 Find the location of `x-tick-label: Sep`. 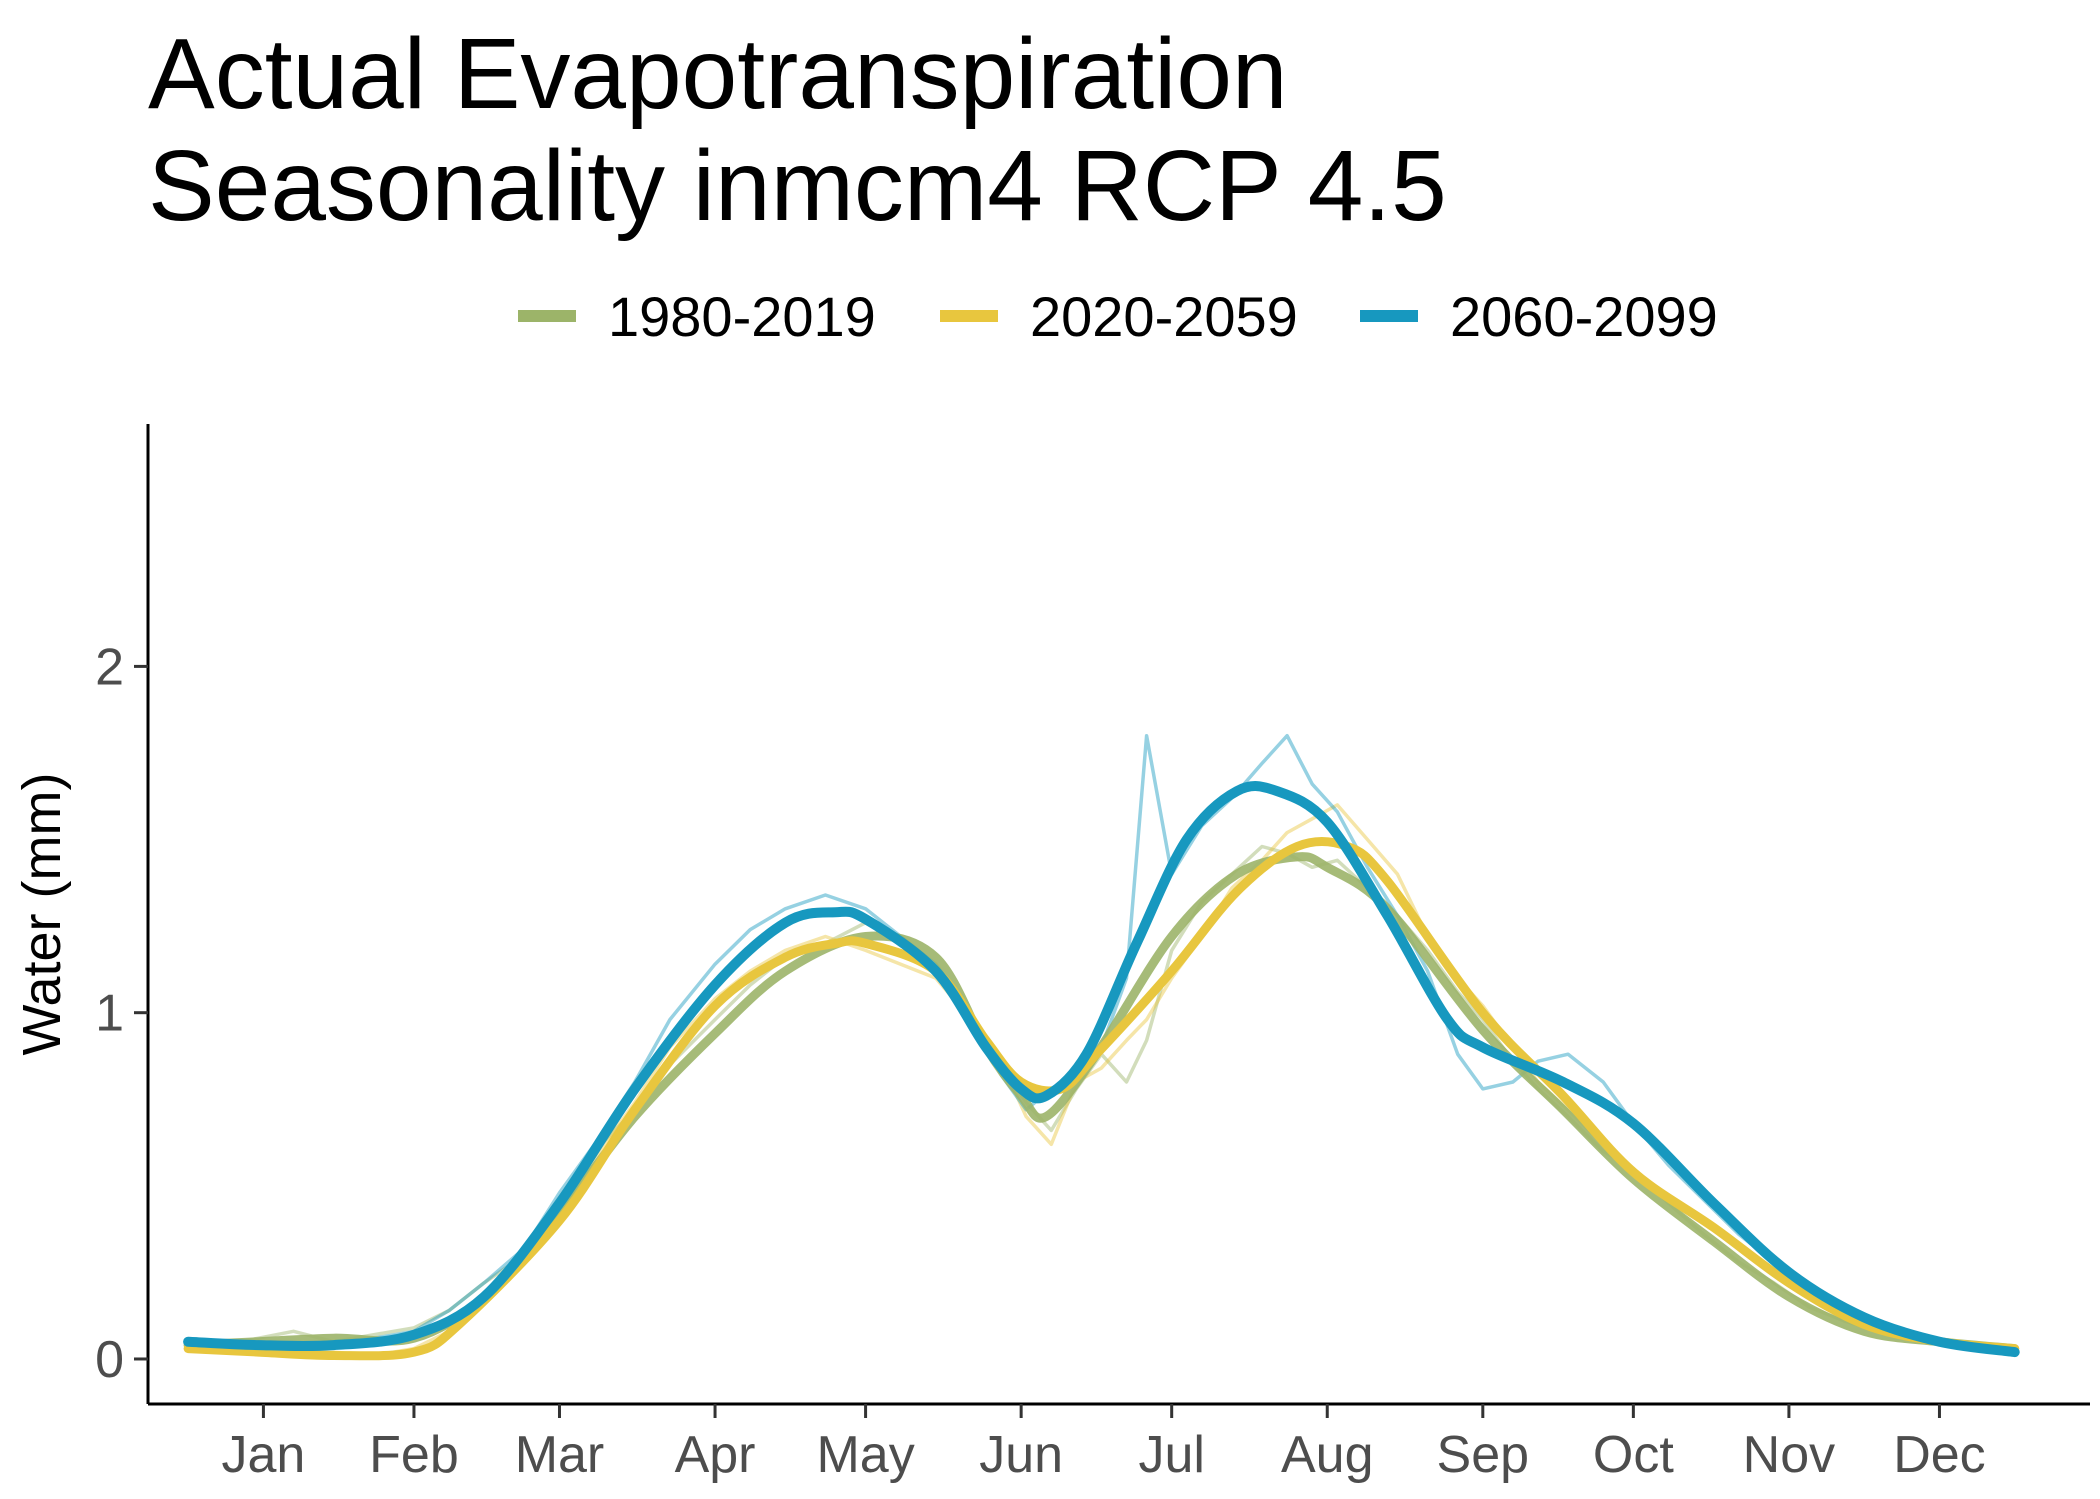

x-tick-label: Sep is located at coordinates (1483, 1455).